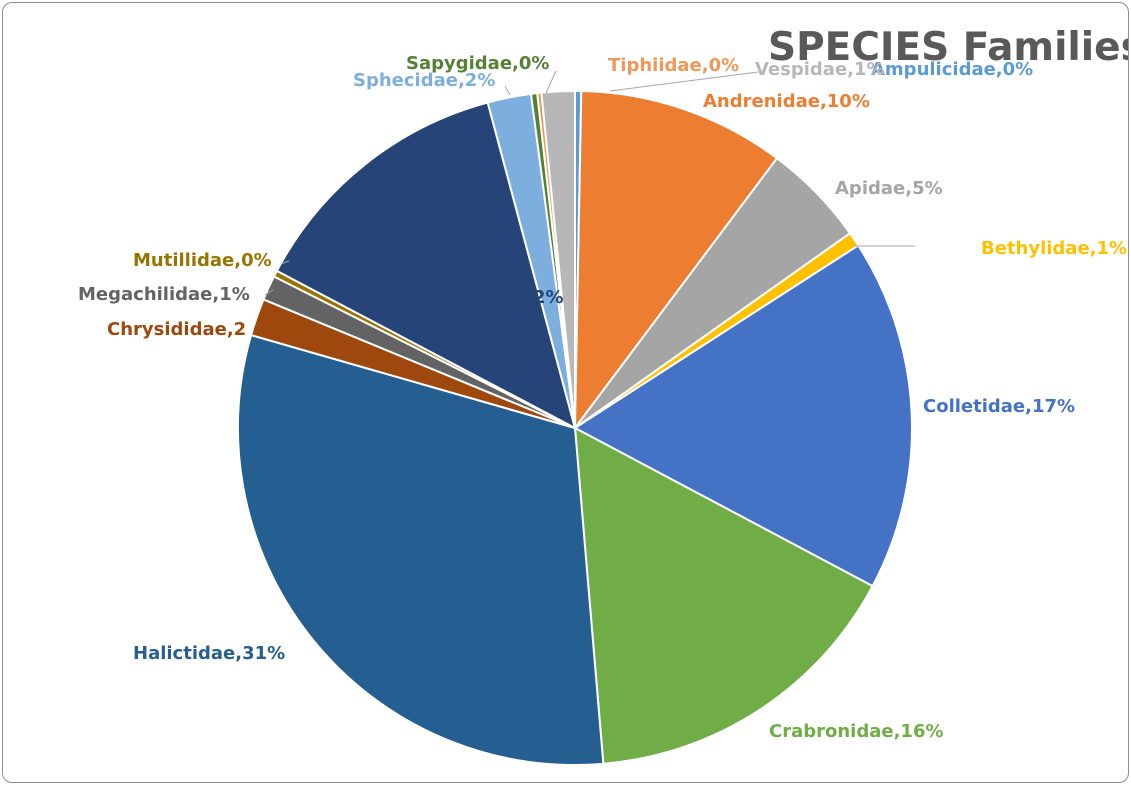 The image size is (1131, 785). Describe the element at coordinates (676, 261) in the screenshot. I see `pie-slice-andrenidae` at that location.